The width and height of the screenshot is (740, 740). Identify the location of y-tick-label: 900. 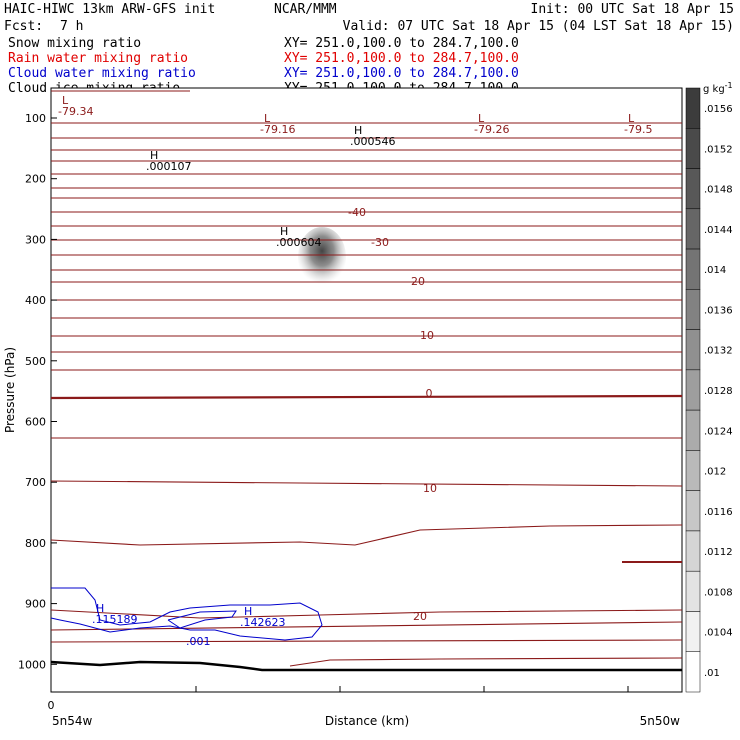
(35, 604).